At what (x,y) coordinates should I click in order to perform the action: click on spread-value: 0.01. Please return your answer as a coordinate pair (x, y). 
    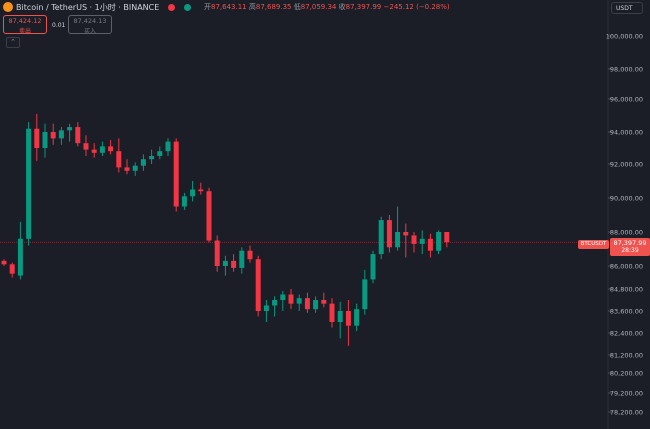
    Looking at the image, I should click on (59, 25).